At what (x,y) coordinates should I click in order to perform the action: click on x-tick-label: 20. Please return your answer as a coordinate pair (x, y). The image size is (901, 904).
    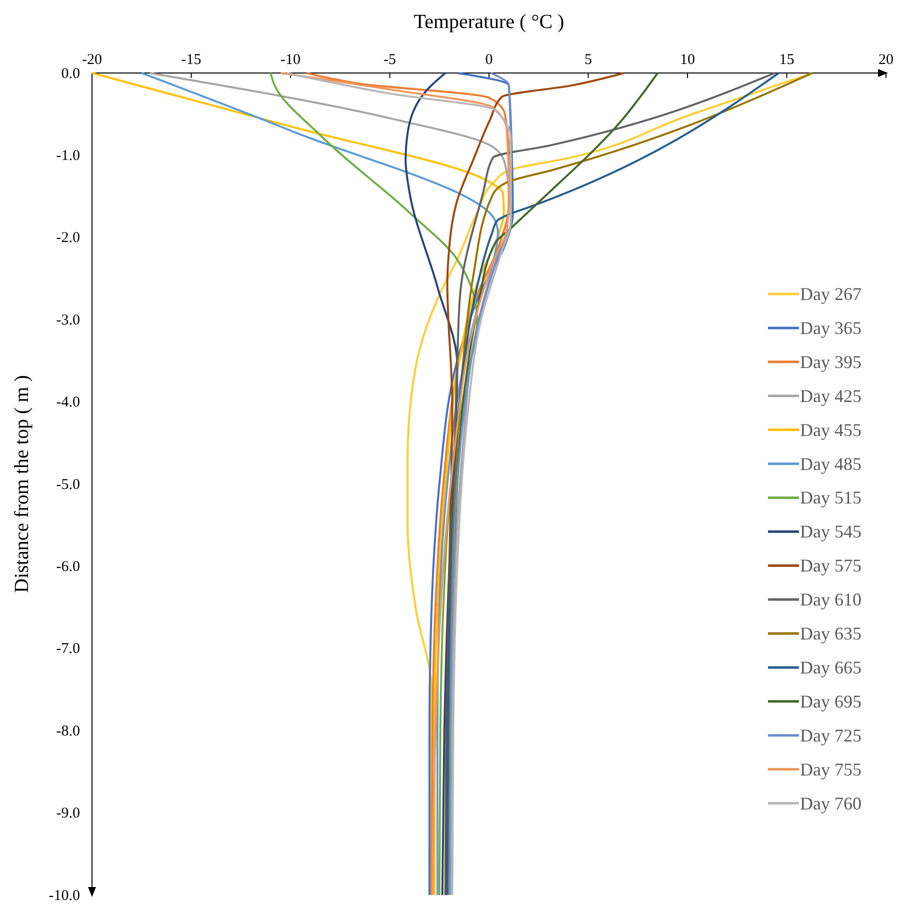
    Looking at the image, I should click on (886, 60).